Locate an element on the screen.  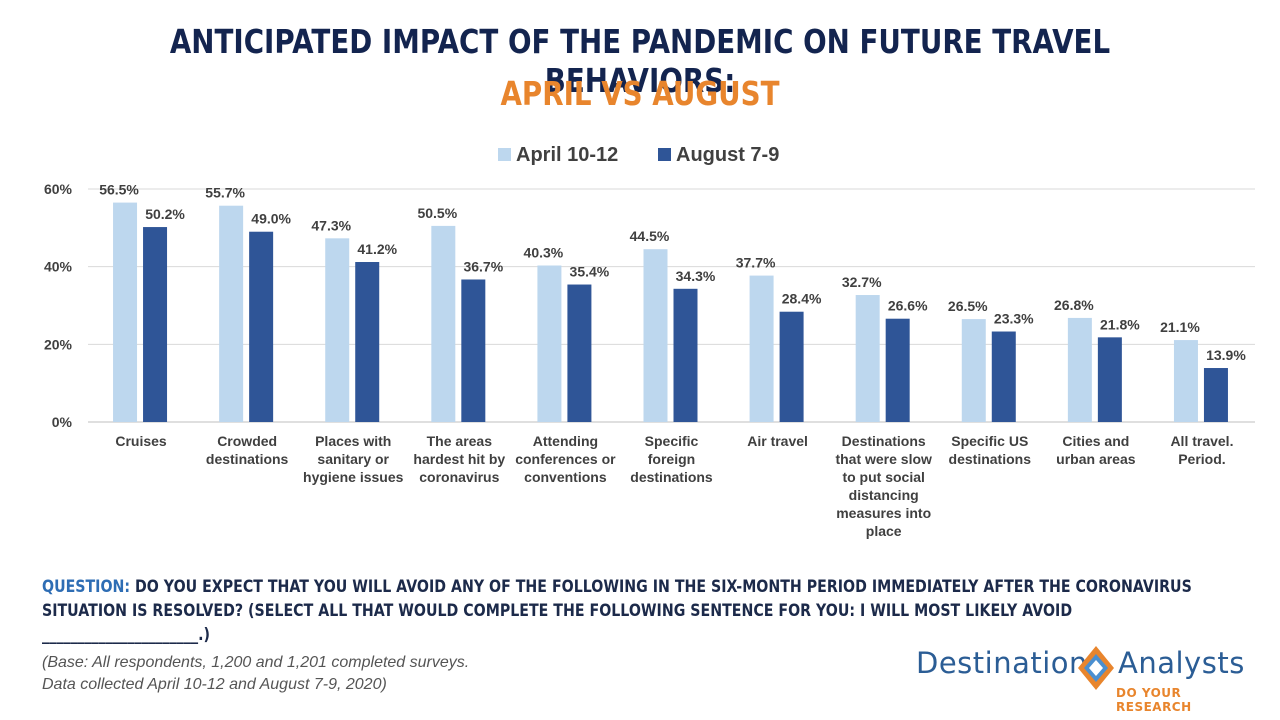
data-label: 35.4% is located at coordinates (590, 272).